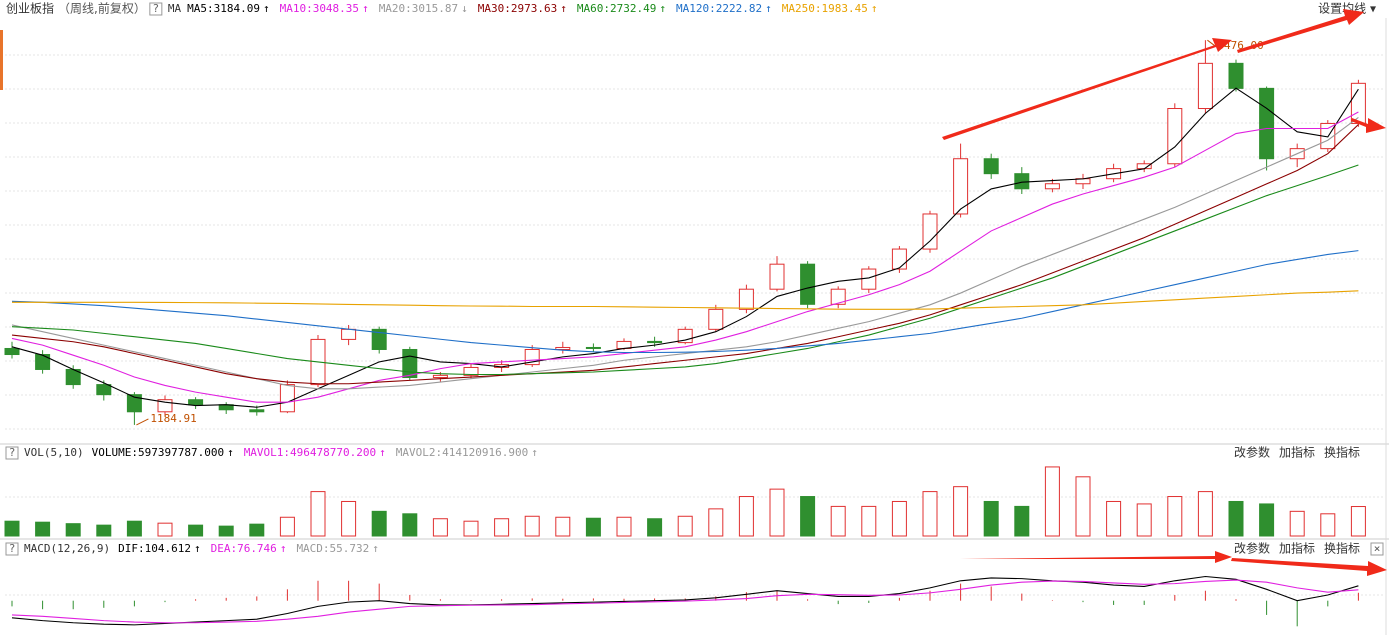 This screenshot has height=635, width=1389. I want to click on ma-legend: MA60:2732.49, so click(616, 8).